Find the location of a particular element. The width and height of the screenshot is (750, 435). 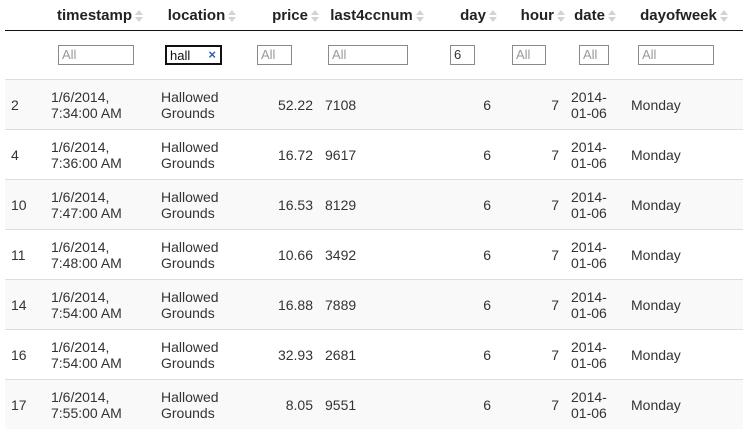

header-label: day is located at coordinates (473, 15).